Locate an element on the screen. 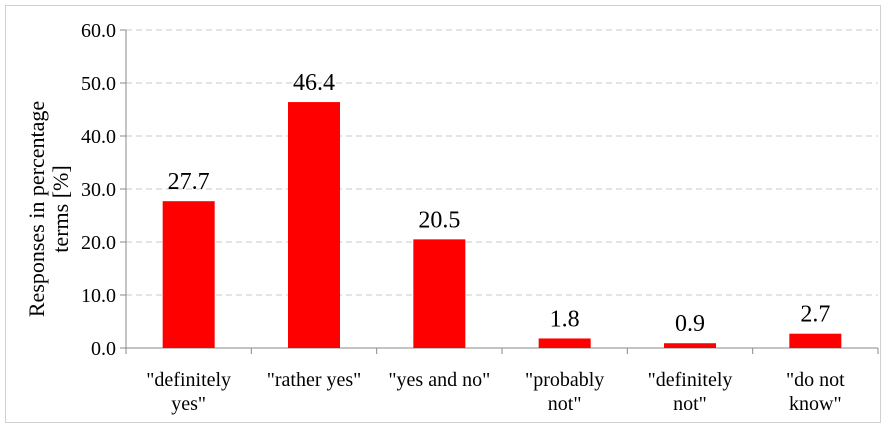 This screenshot has height=426, width=885. data-label: 27.7 is located at coordinates (189, 182).